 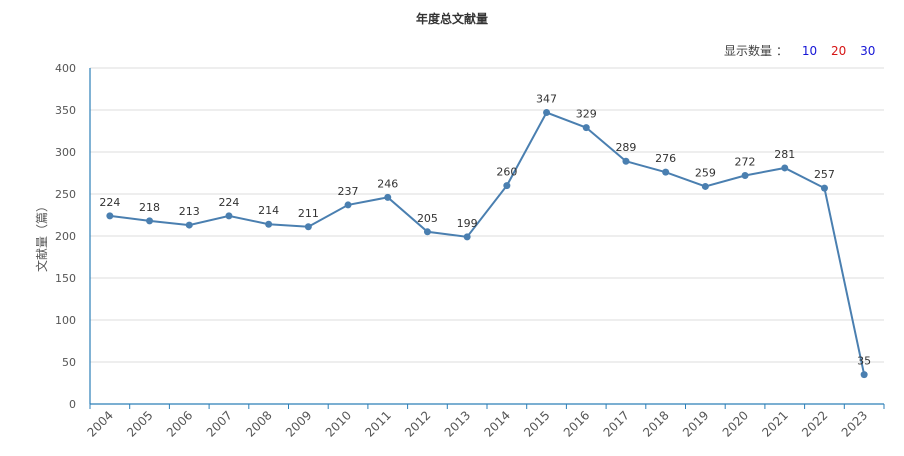 I want to click on data-label: 237, so click(x=348, y=191).